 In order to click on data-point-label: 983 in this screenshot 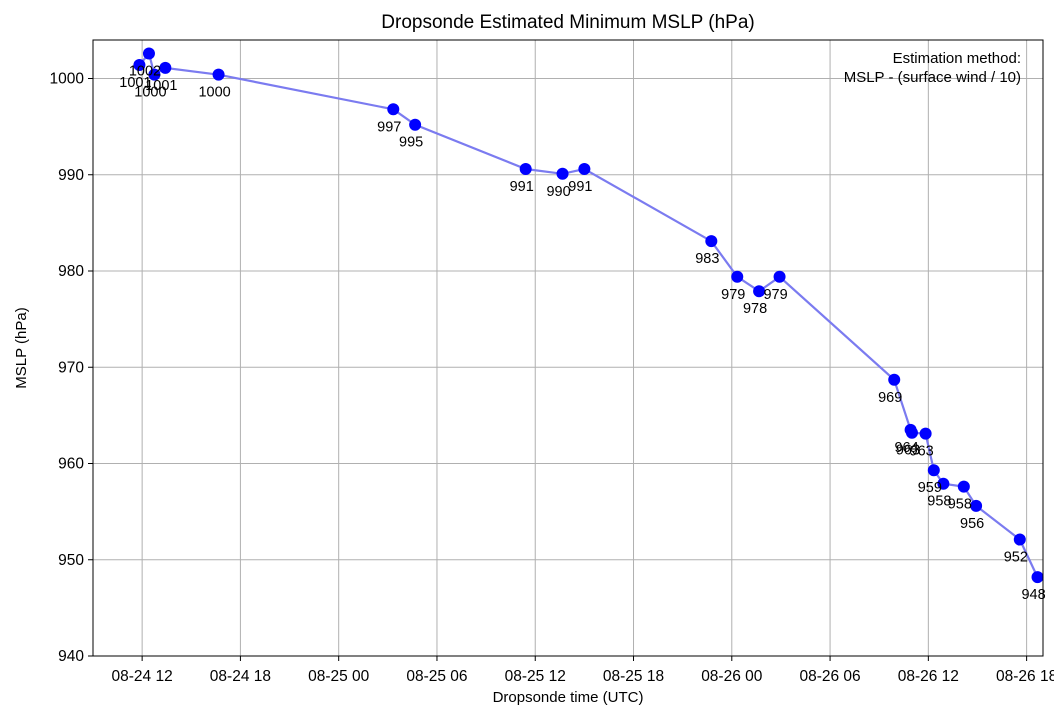, I will do `click(707, 259)`.